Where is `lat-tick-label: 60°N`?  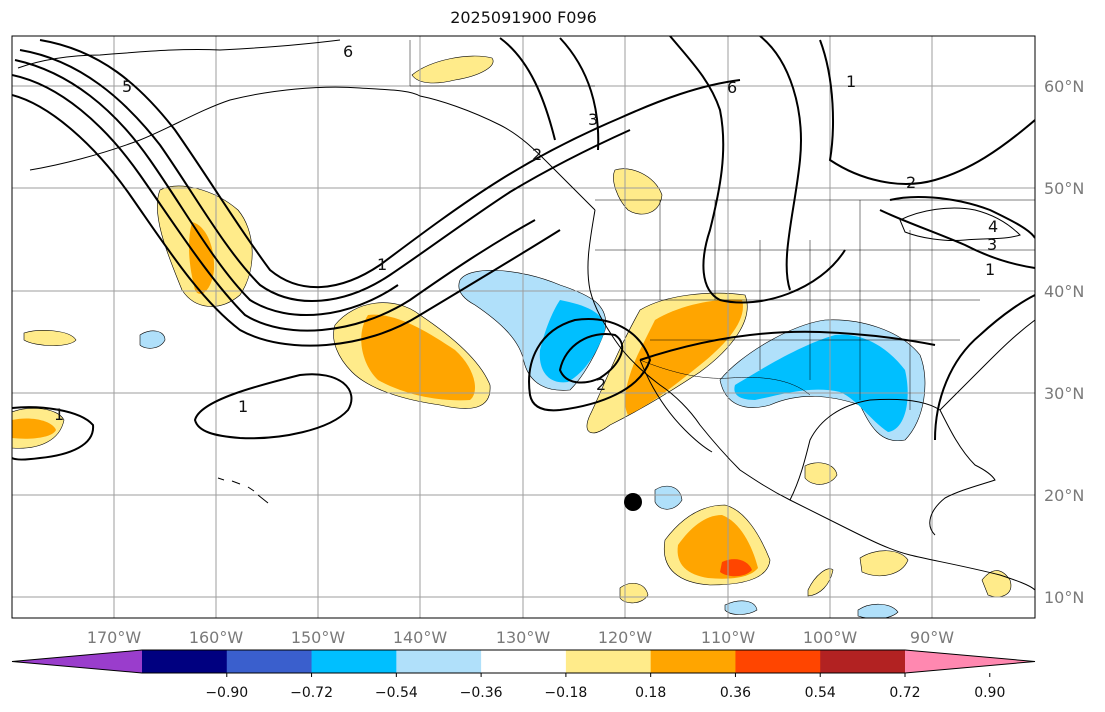 lat-tick-label: 60°N is located at coordinates (1064, 86).